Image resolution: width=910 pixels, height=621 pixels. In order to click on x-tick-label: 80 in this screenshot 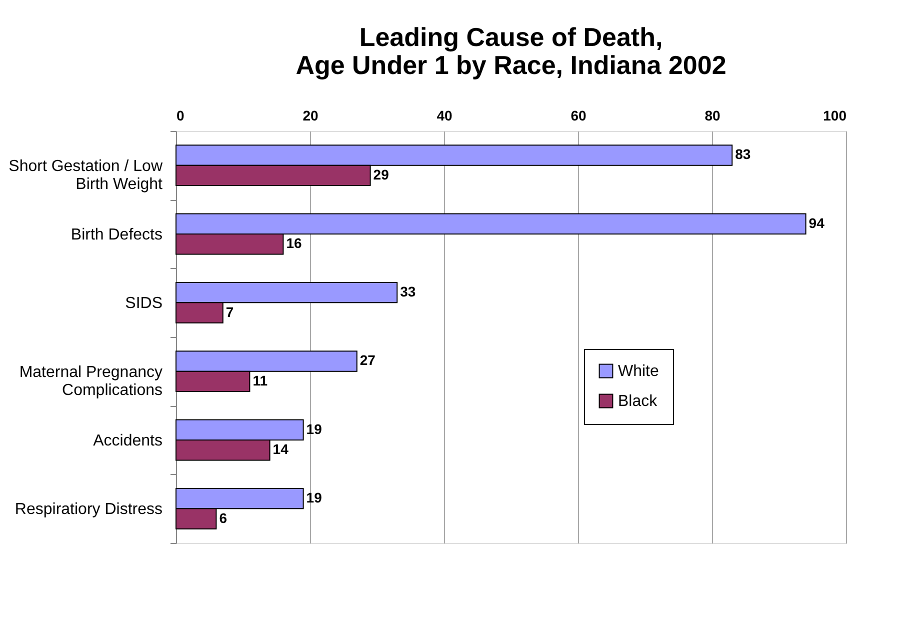, I will do `click(712, 116)`.